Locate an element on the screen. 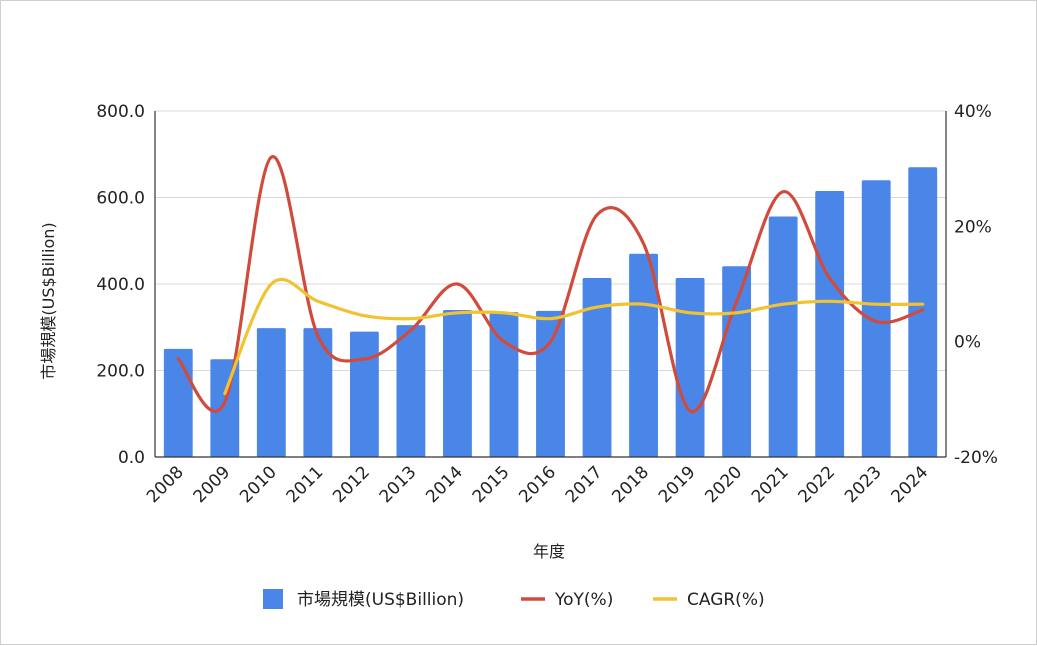 The width and height of the screenshot is (1037, 646). x-tick-label: 2022 is located at coordinates (816, 484).